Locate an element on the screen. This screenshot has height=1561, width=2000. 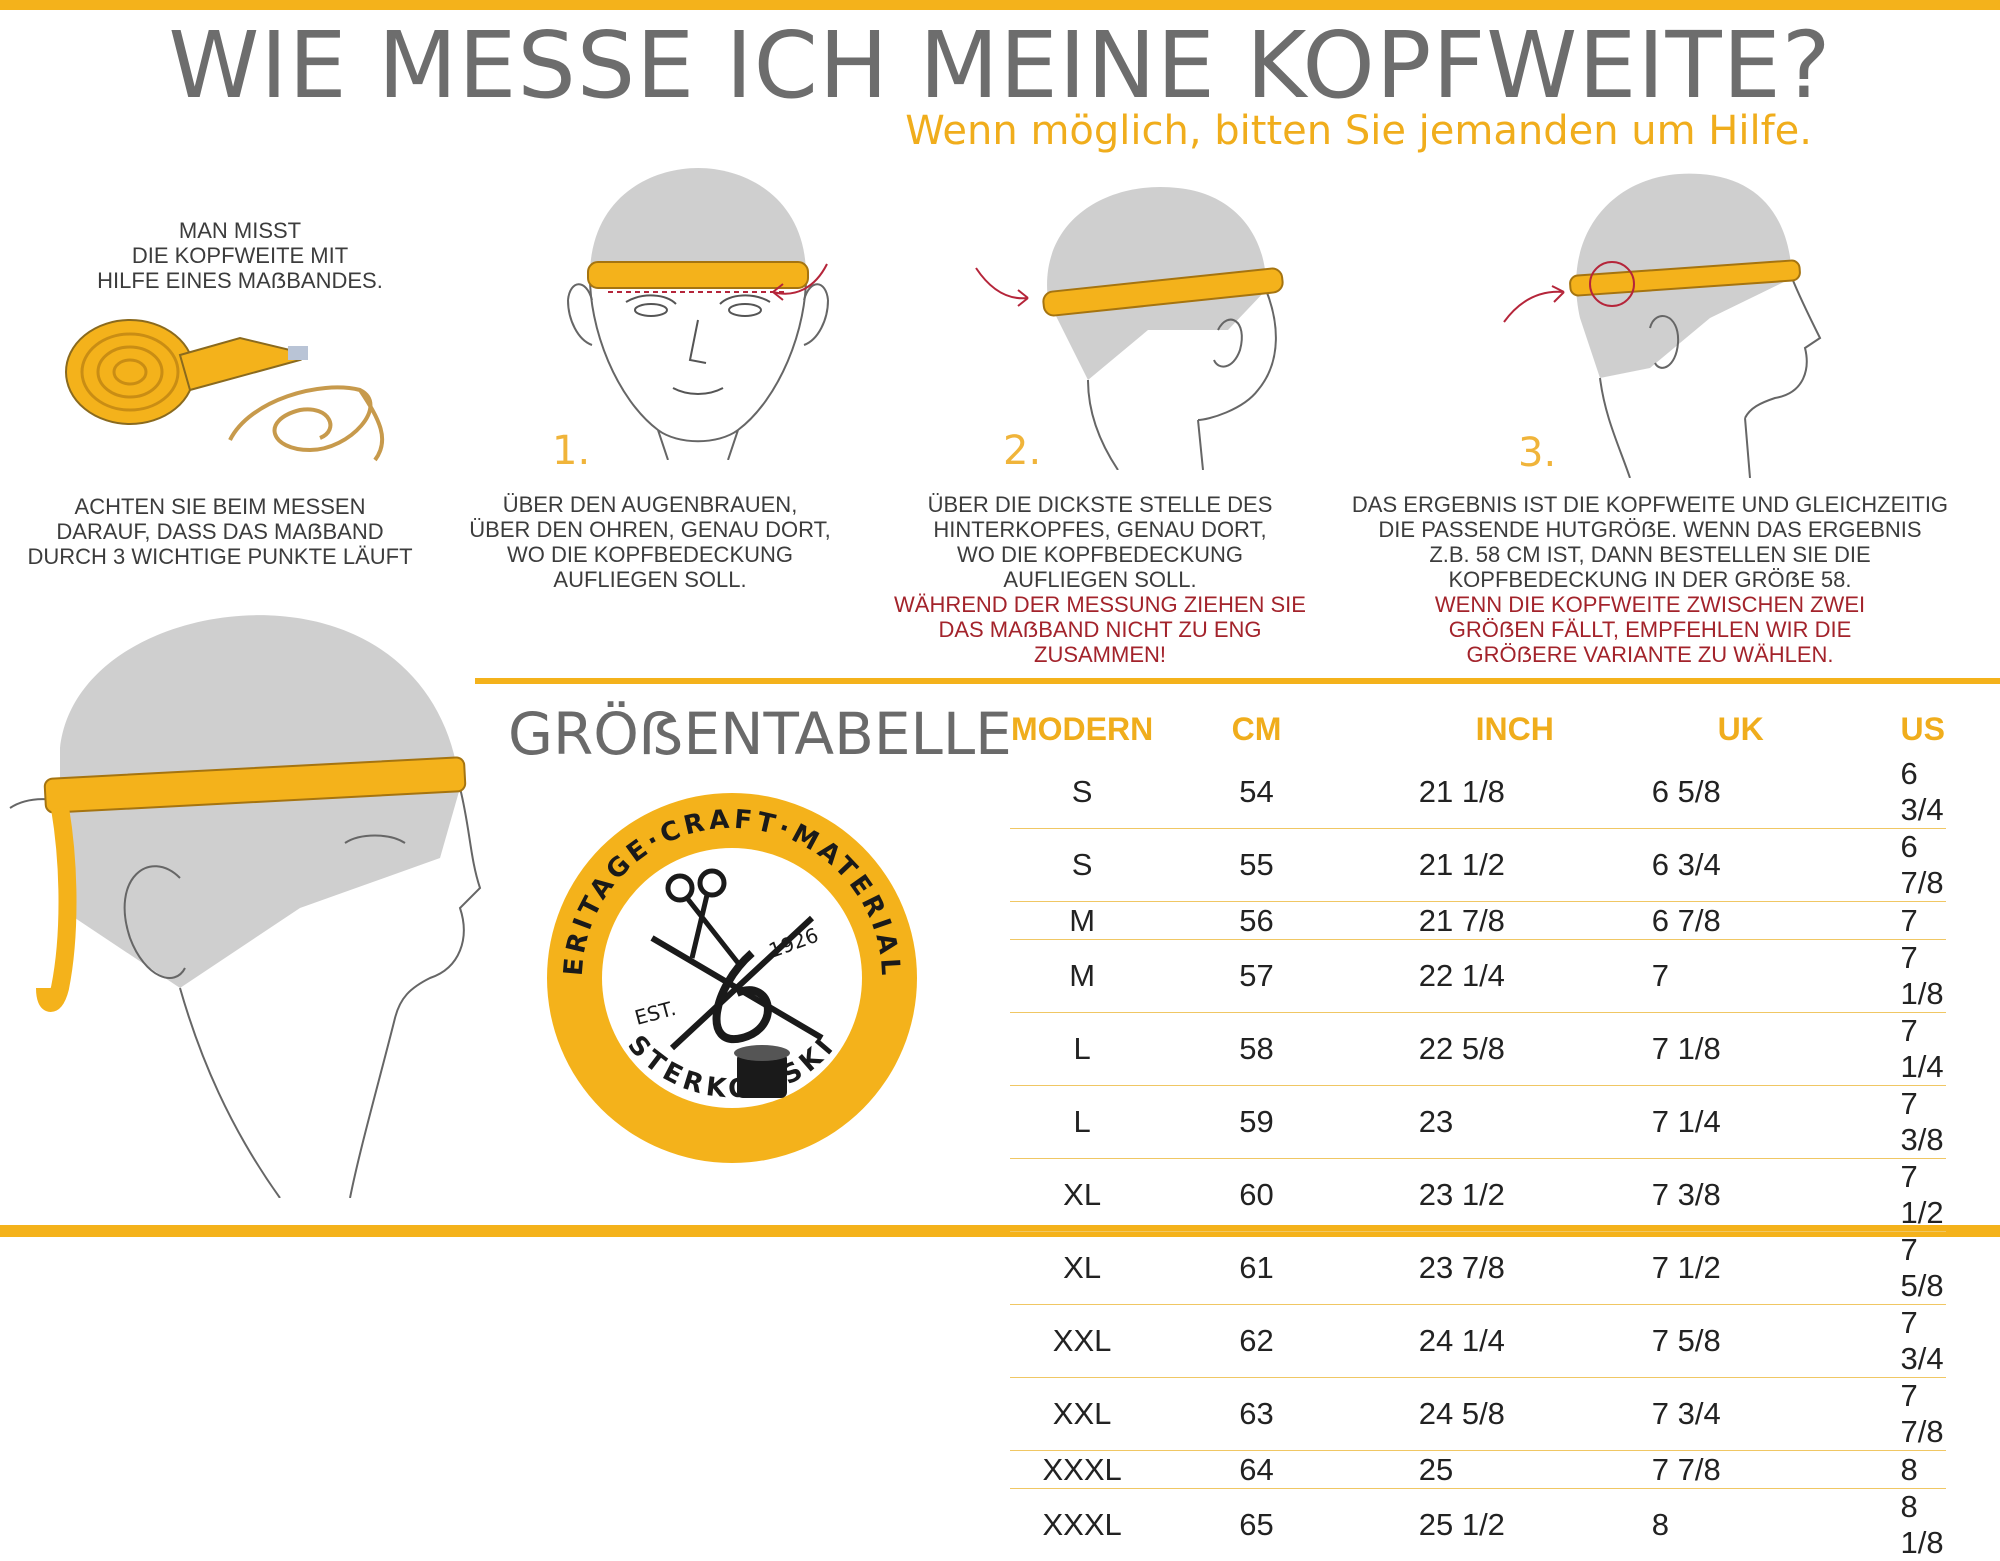
thread-spool-icon is located at coordinates (762, 1071).